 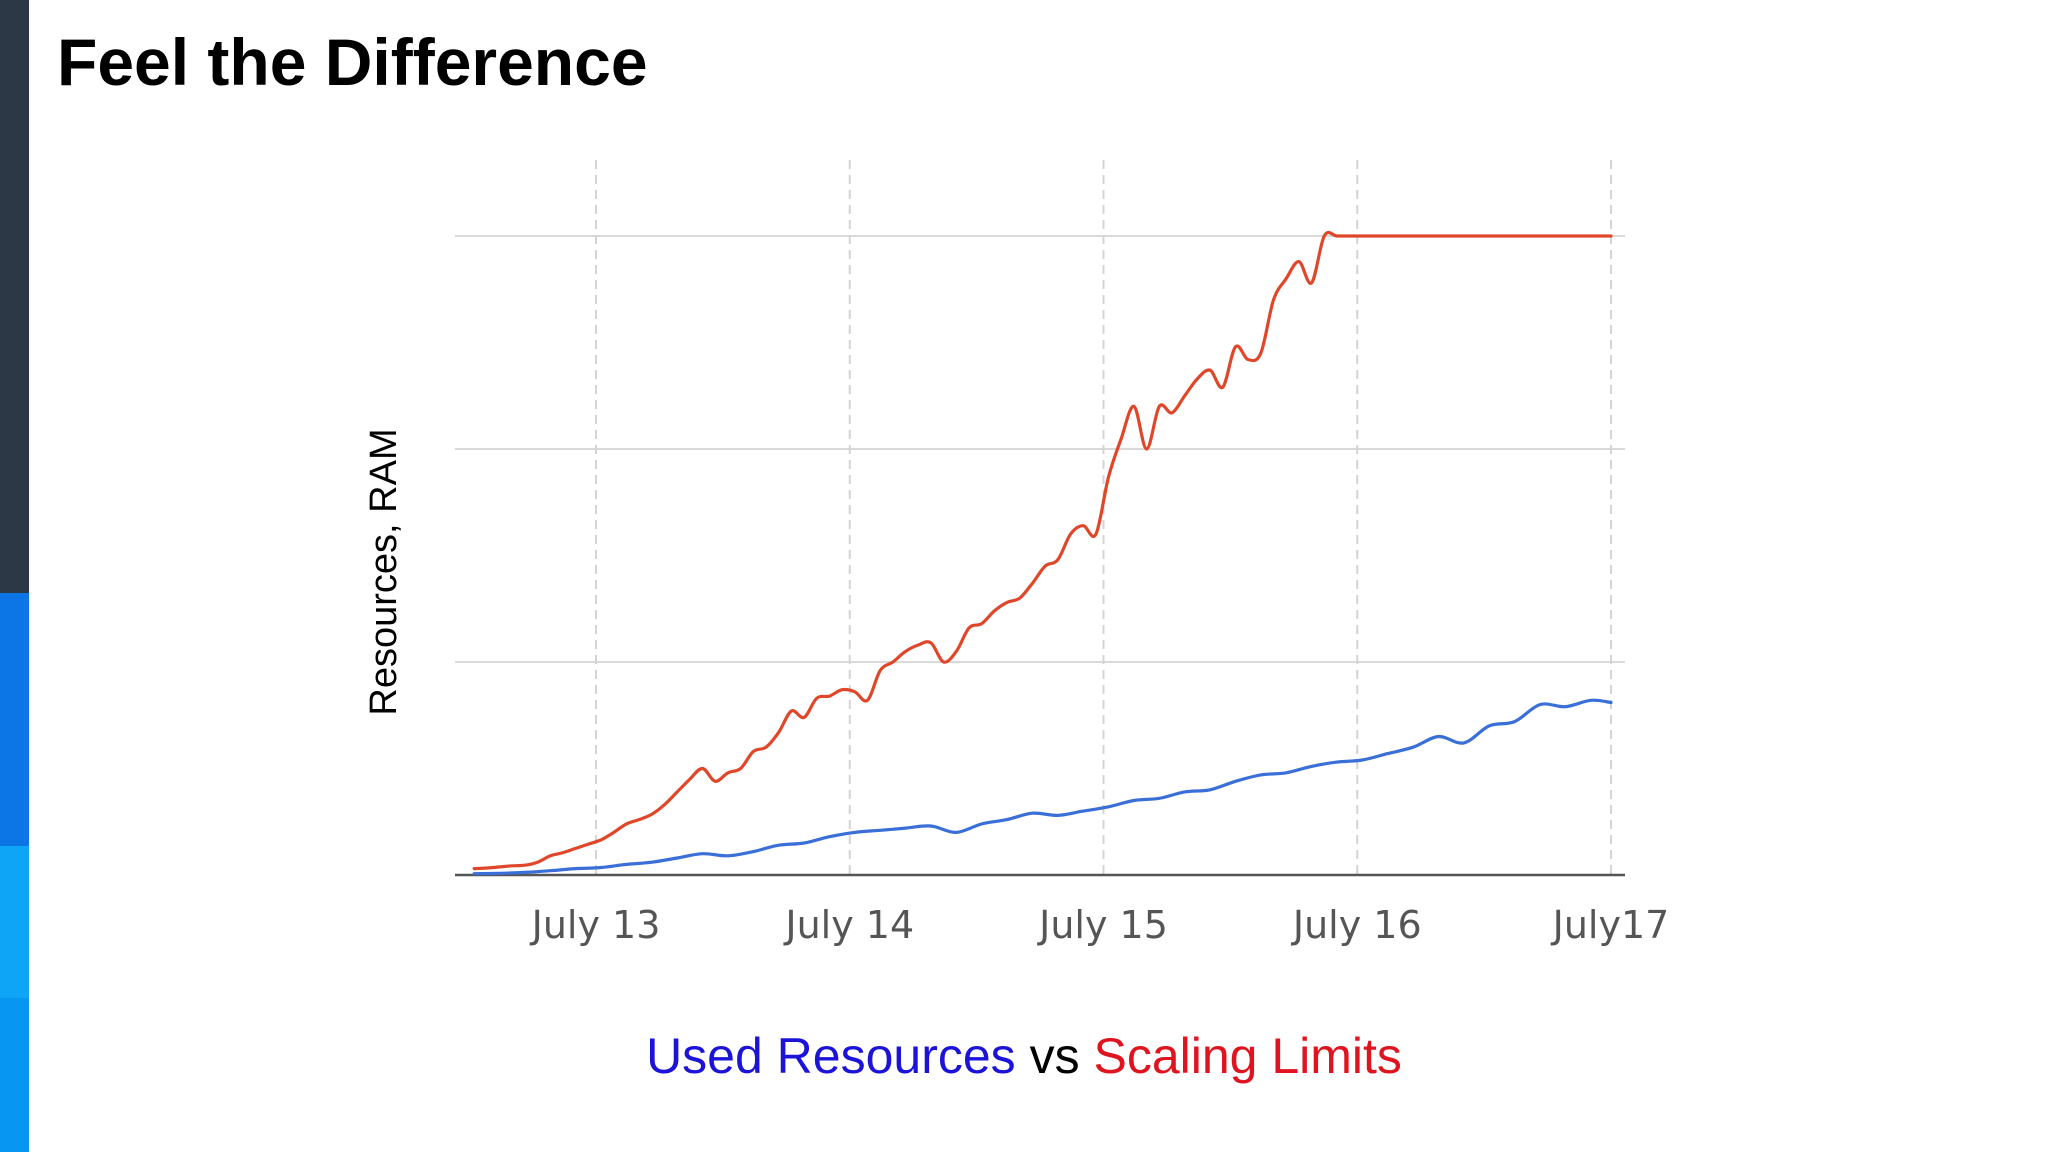 I want to click on caption-scaling-limits: Scaling Limits, so click(x=1247, y=1056).